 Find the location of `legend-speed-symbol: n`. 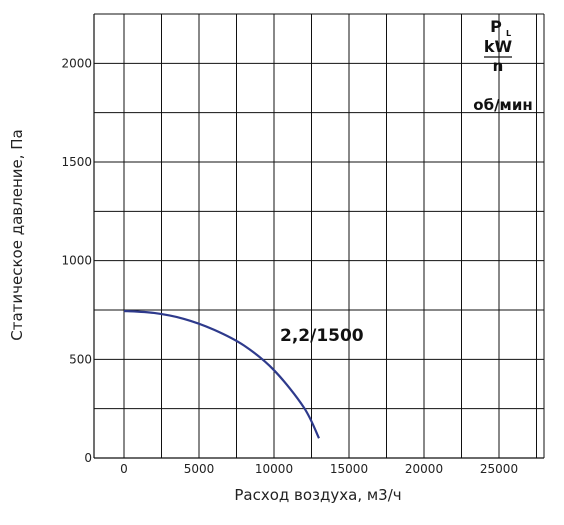

legend-speed-symbol: n is located at coordinates (498, 66).